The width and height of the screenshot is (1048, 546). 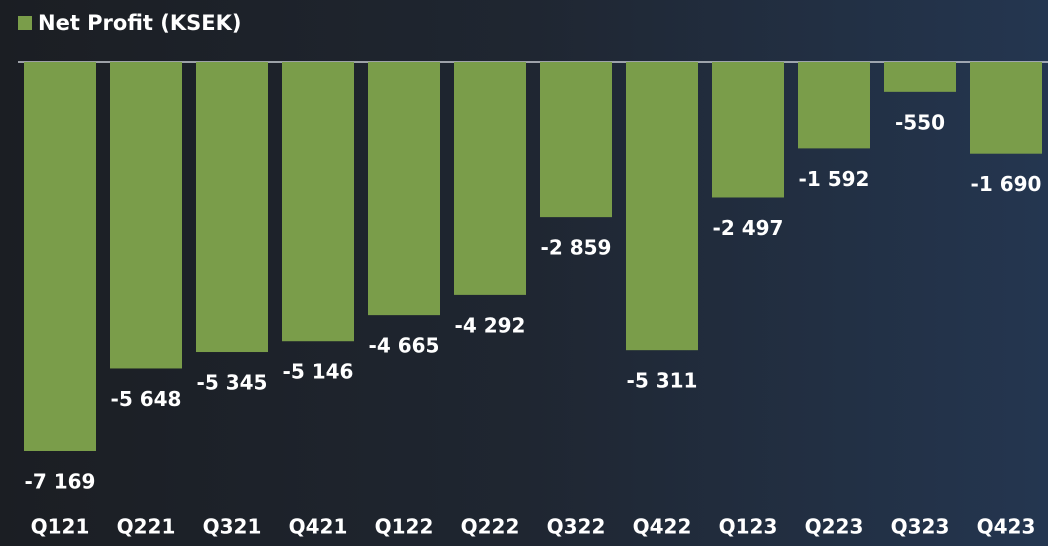 I want to click on value-label: -4 292, so click(x=490, y=325).